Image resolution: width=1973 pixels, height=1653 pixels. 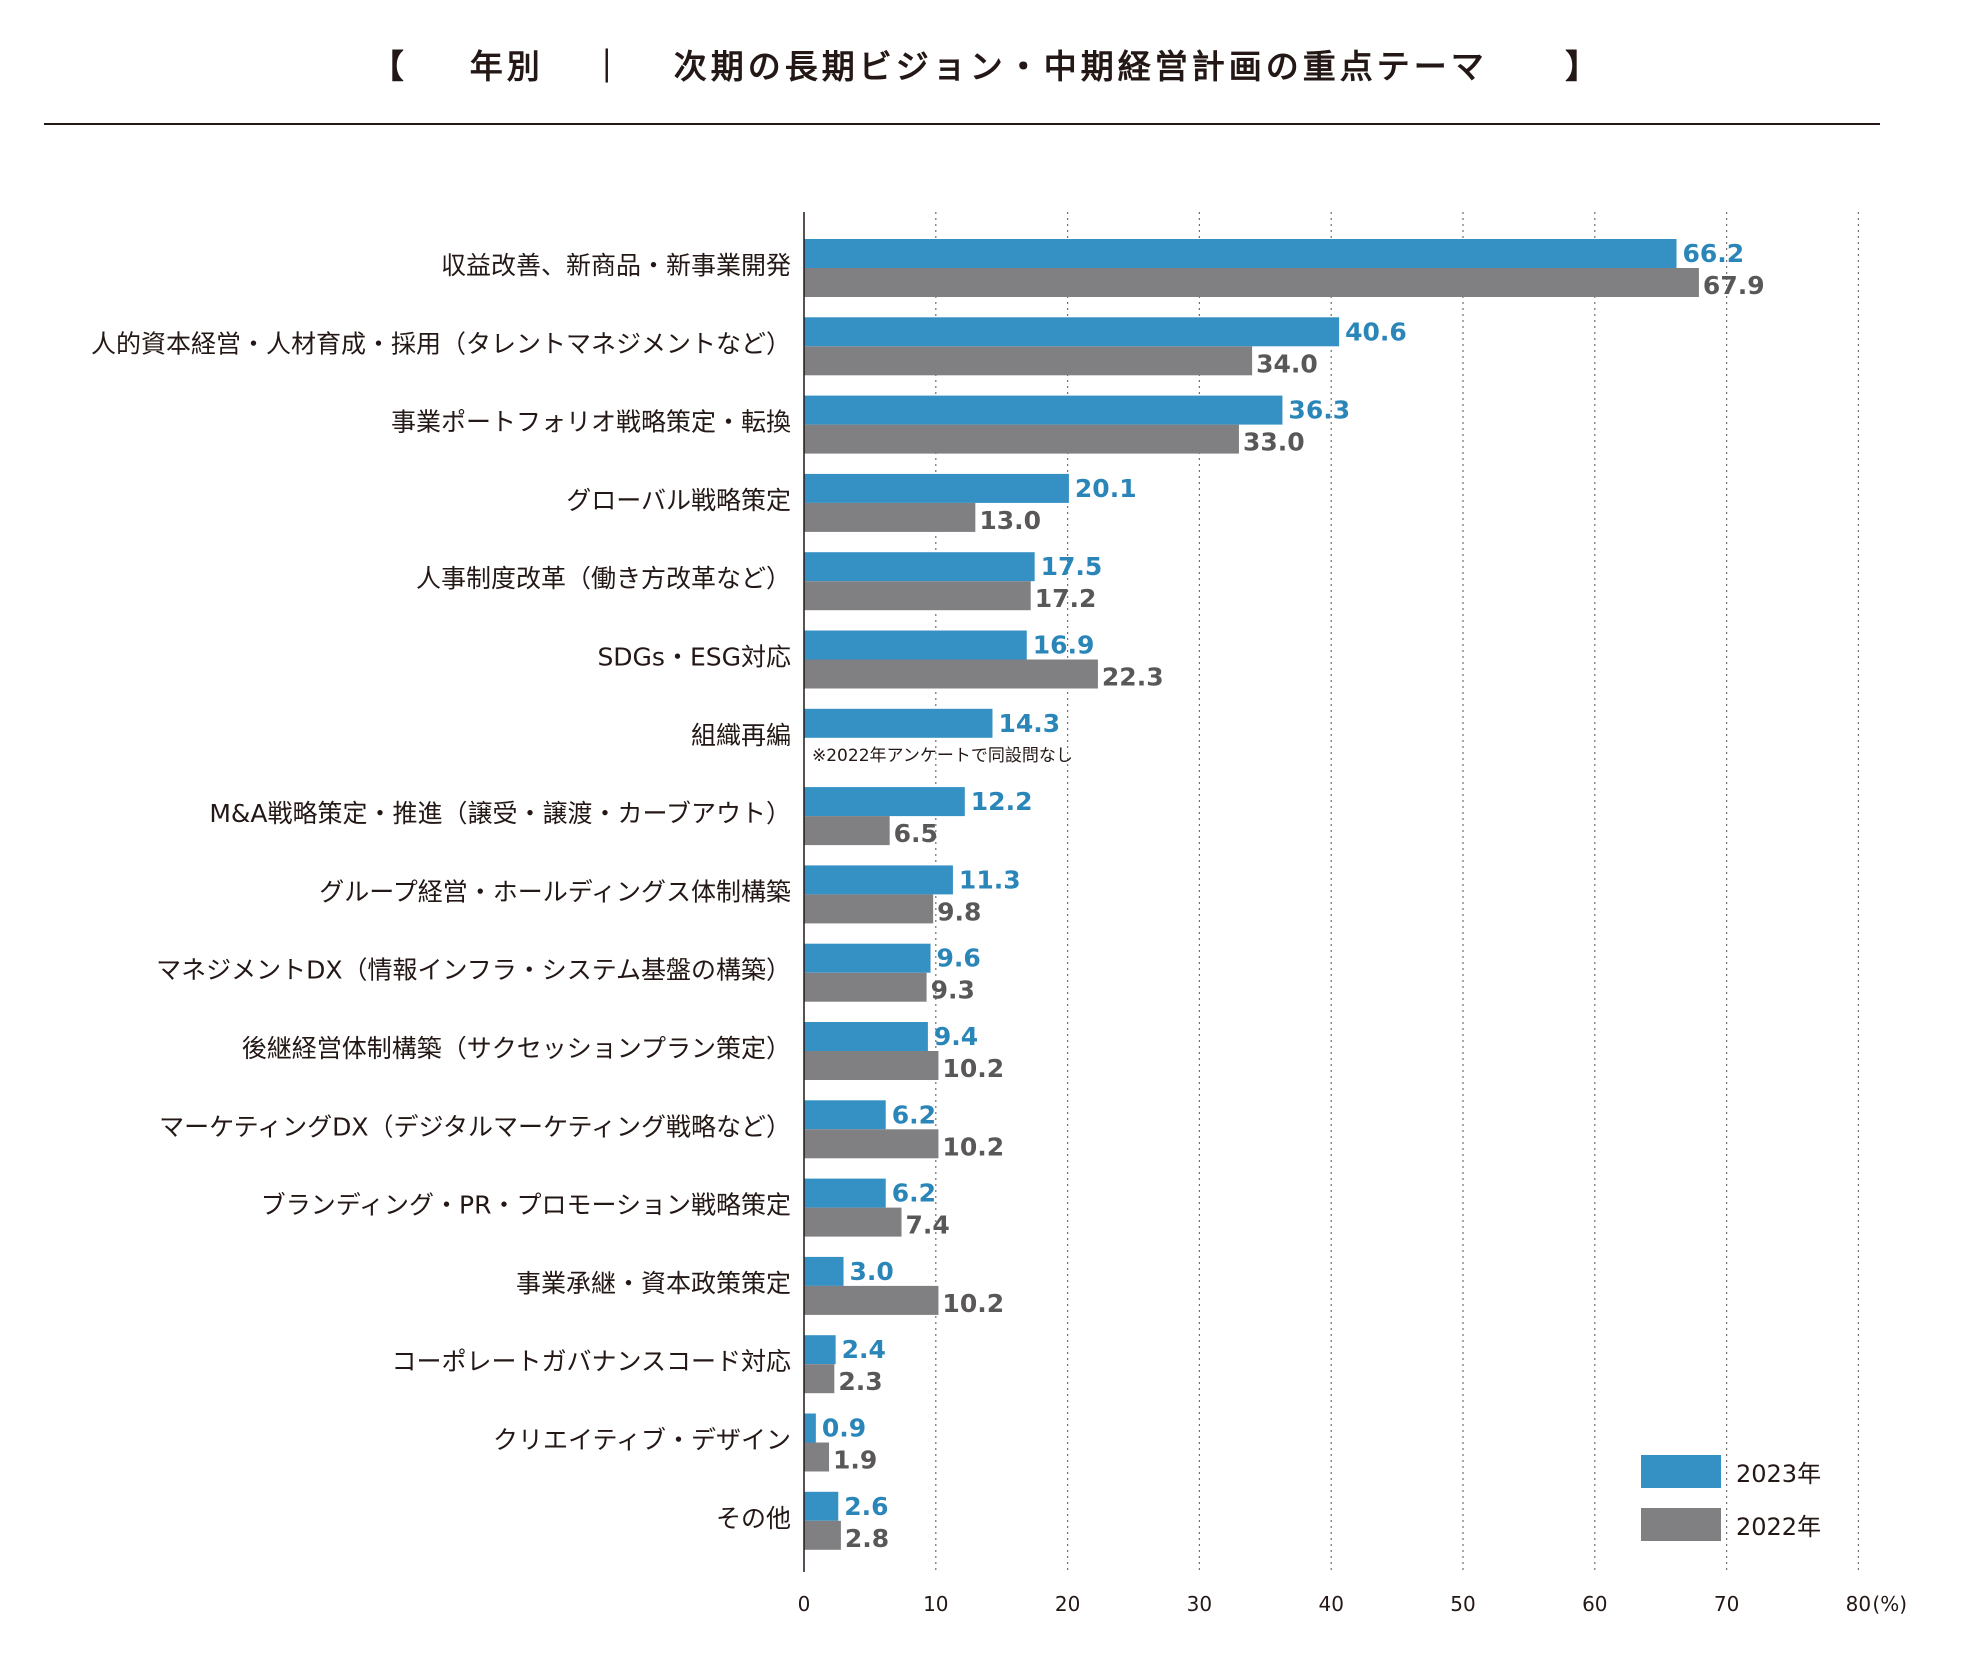 I want to click on x-tick-label: 50, so click(x=1462, y=1604).